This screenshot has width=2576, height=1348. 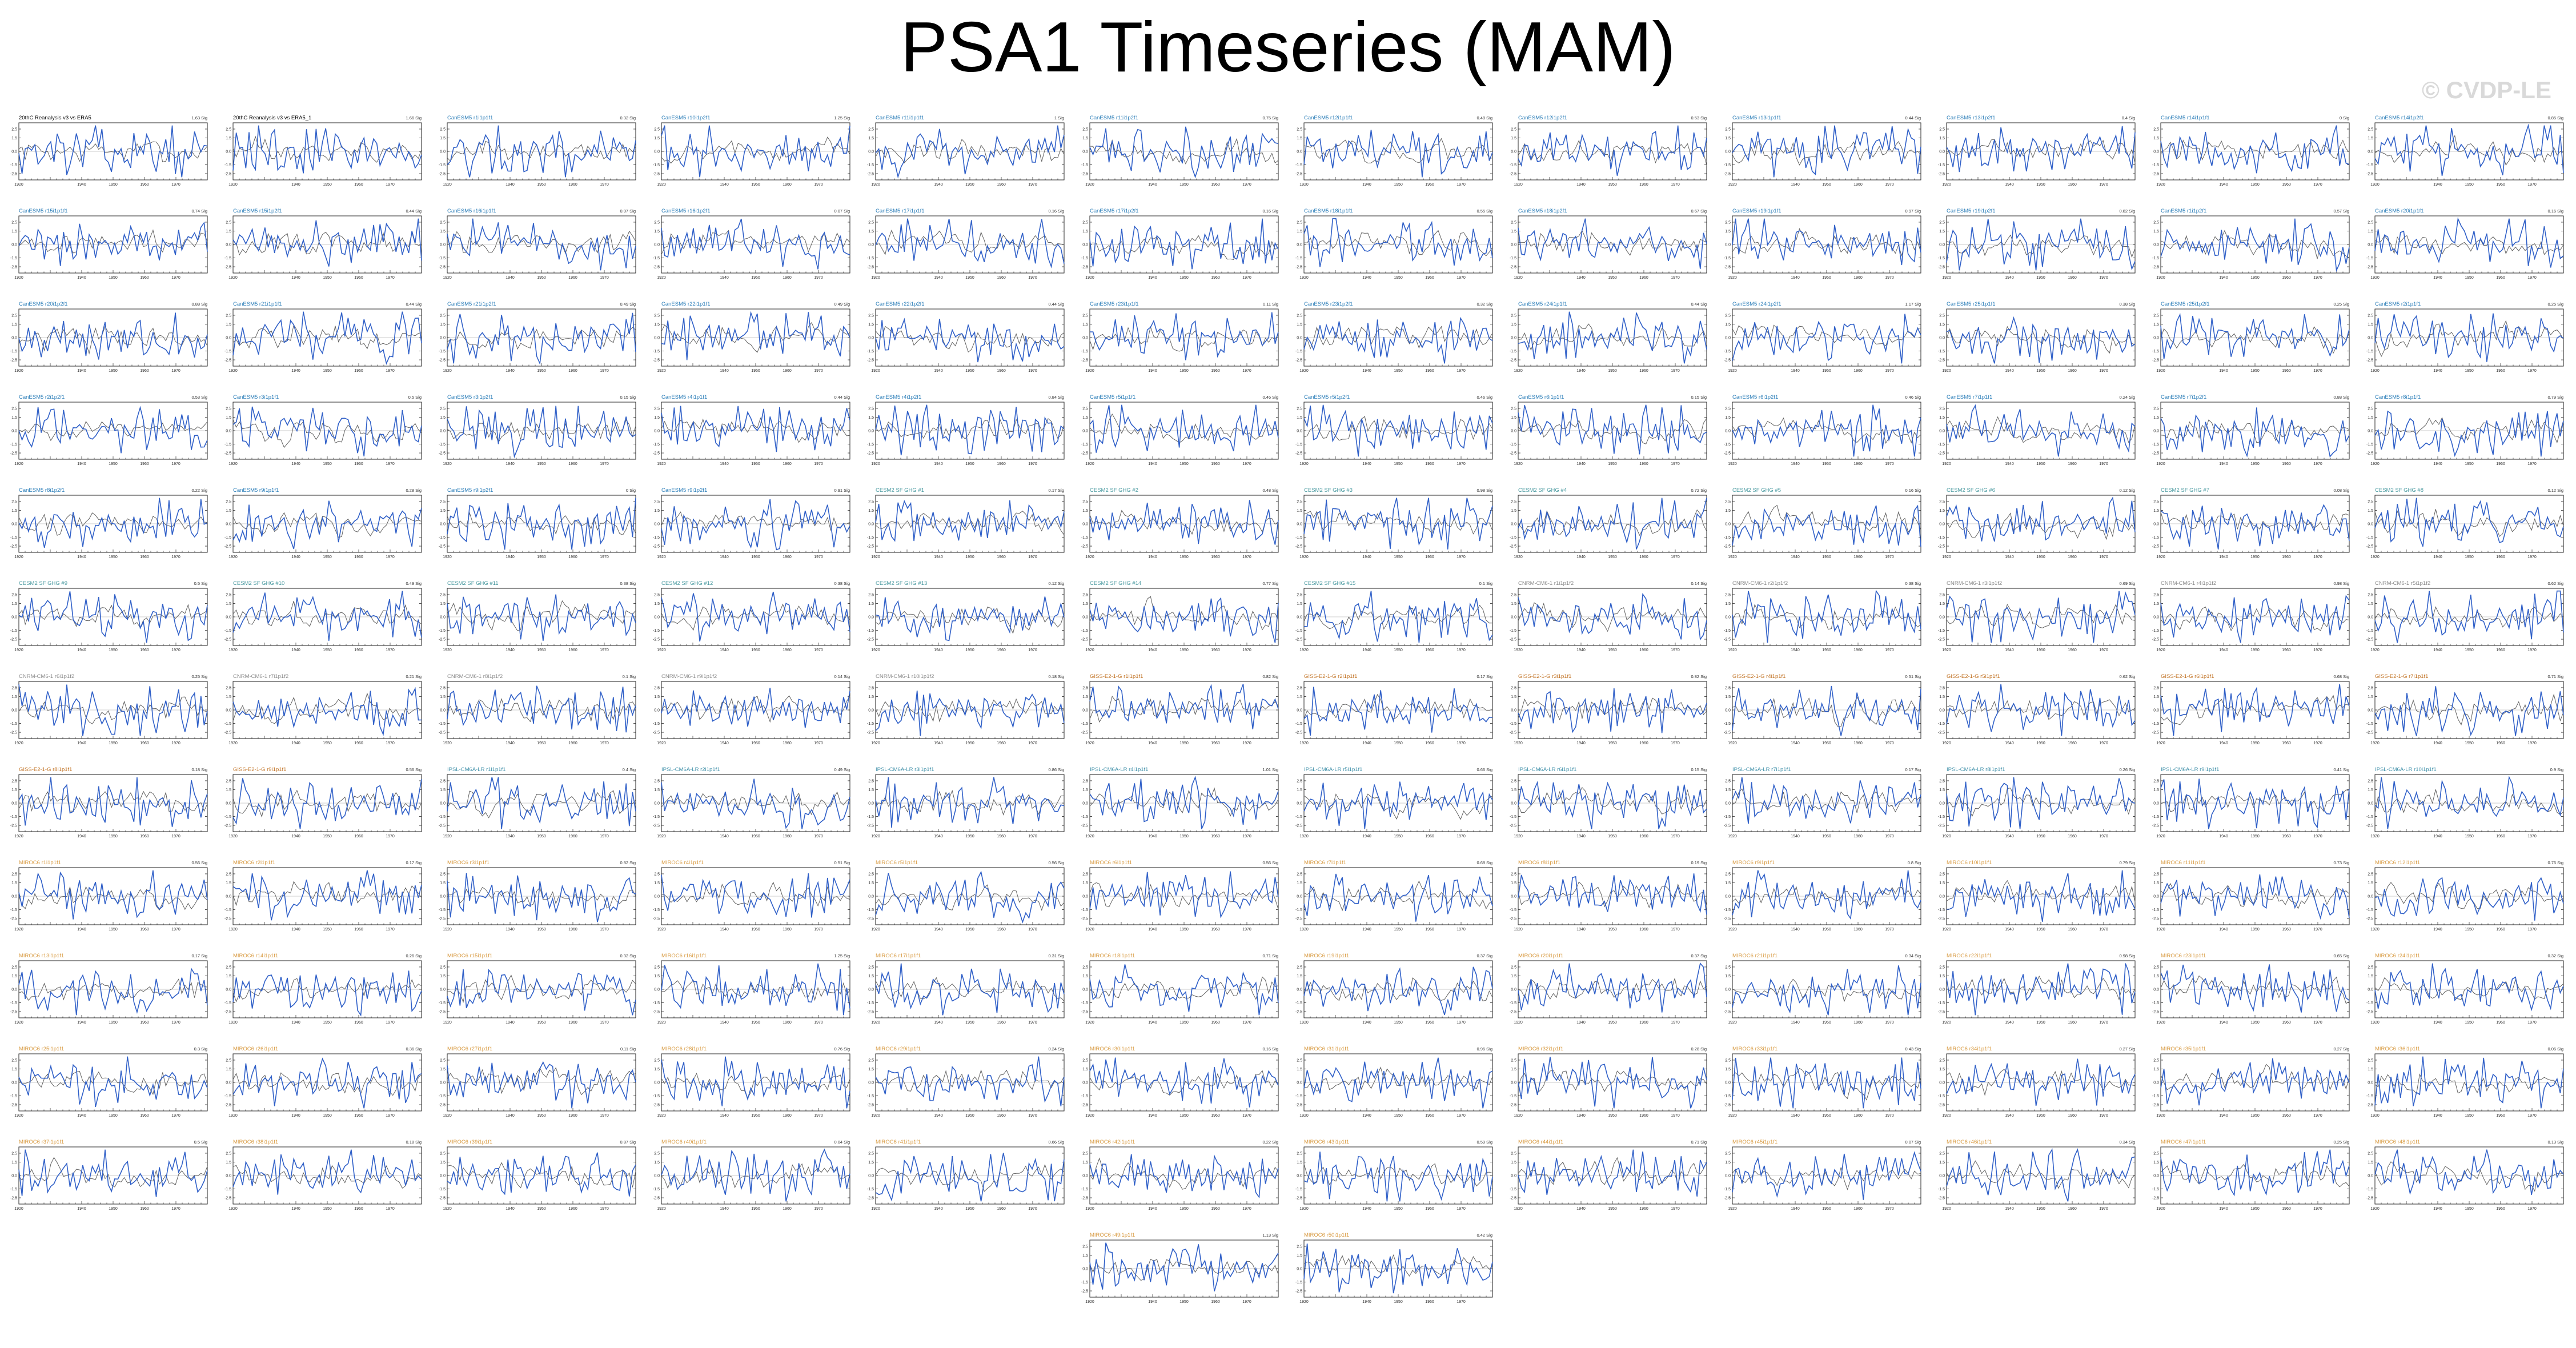 I want to click on panel-title: GISS-E2-1-G r7i1p1f1, so click(x=2401, y=677).